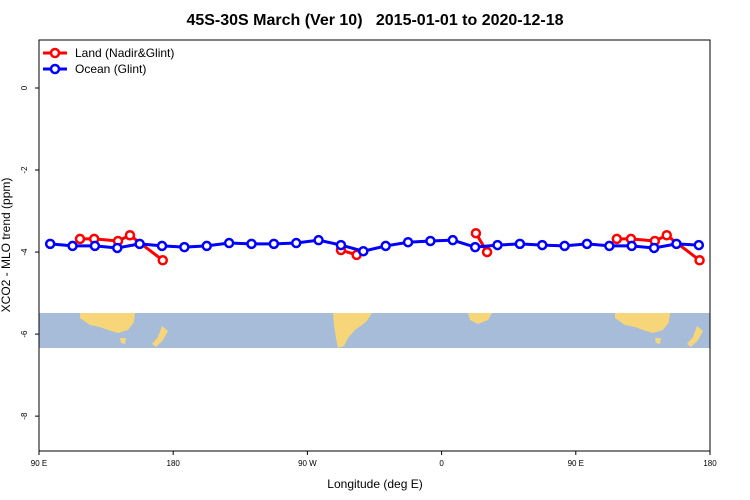 The height and width of the screenshot is (500, 750). What do you see at coordinates (352, 330) in the screenshot?
I see `south-america` at bounding box center [352, 330].